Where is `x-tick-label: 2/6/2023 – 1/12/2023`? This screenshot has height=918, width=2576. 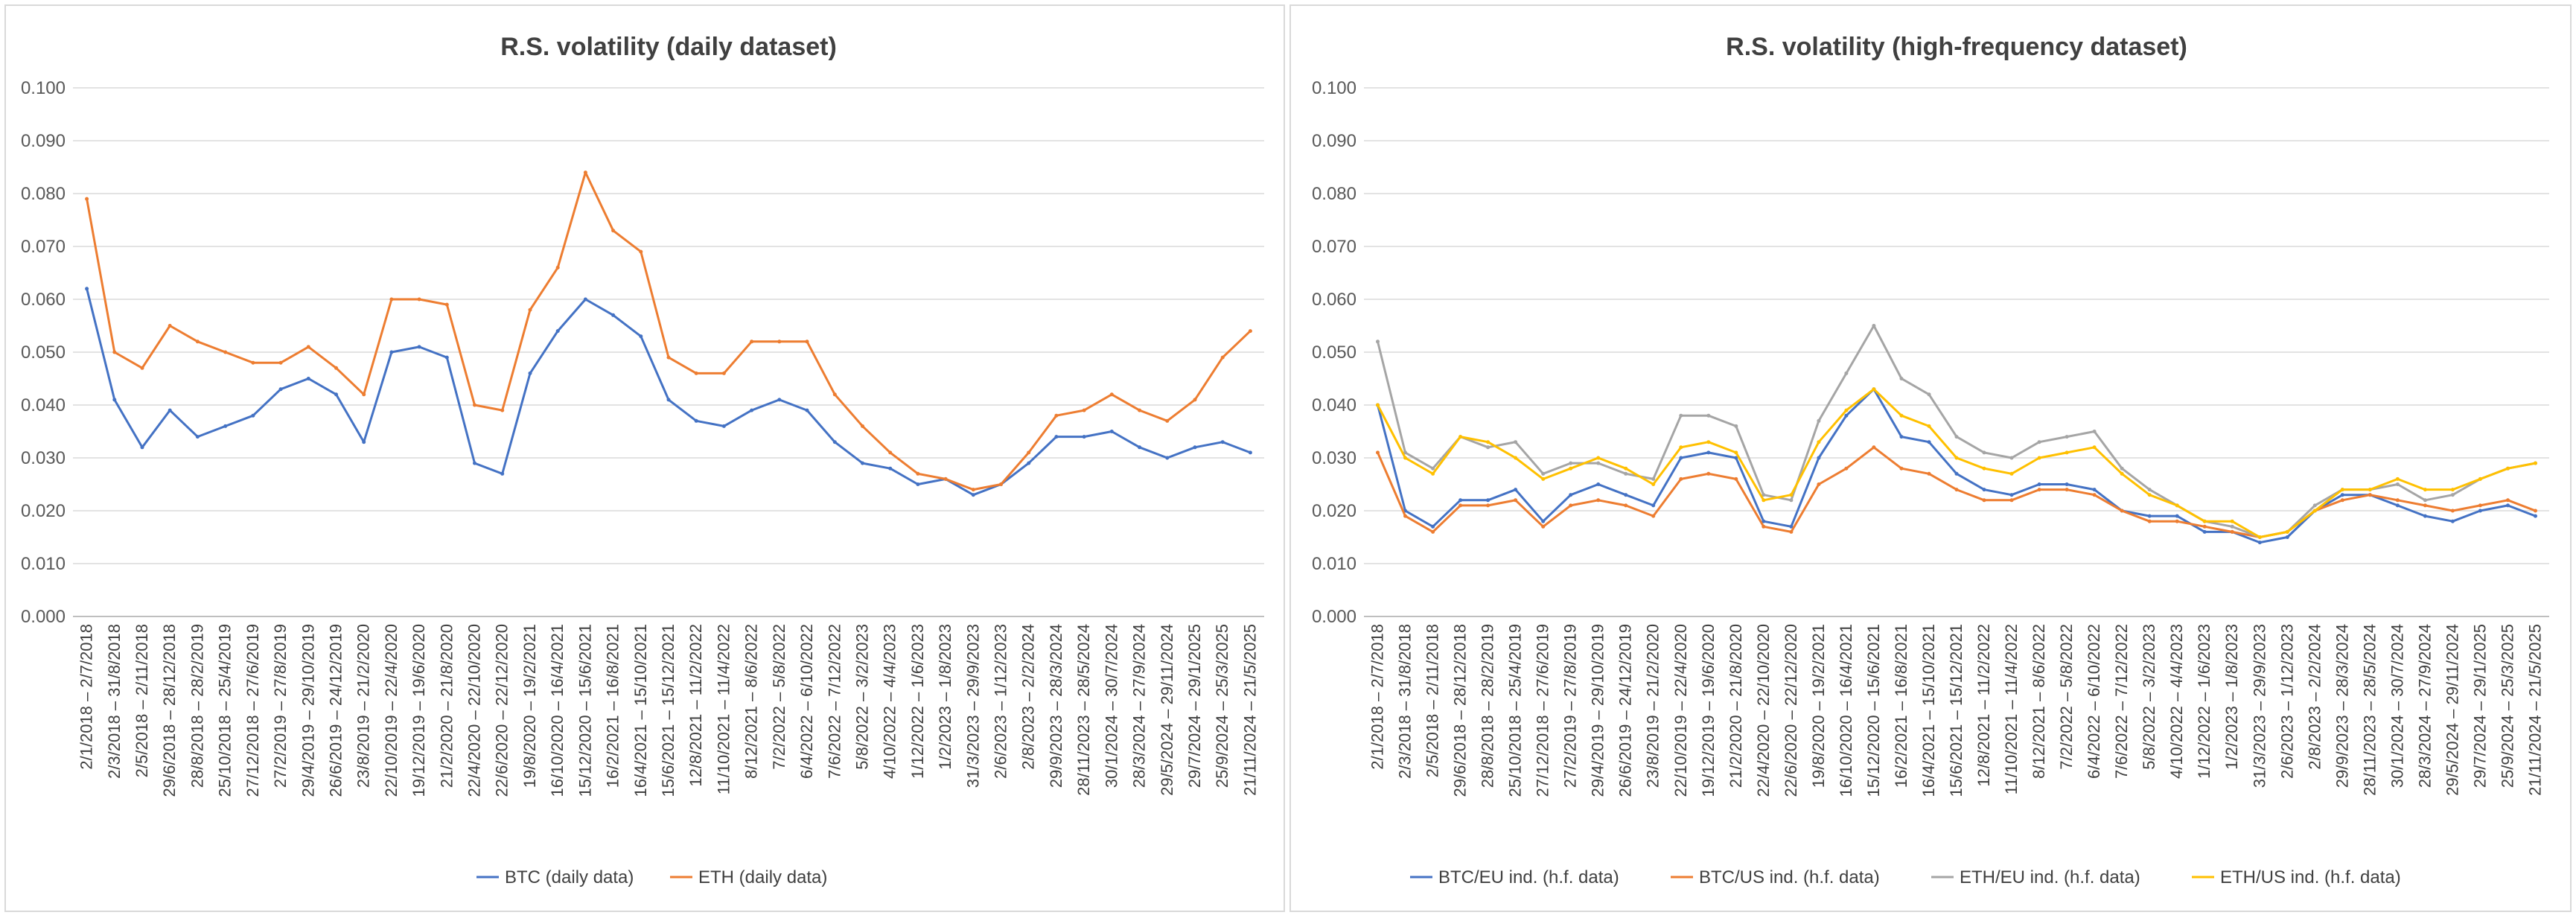
x-tick-label: 2/6/2023 – 1/12/2023 is located at coordinates (2286, 701).